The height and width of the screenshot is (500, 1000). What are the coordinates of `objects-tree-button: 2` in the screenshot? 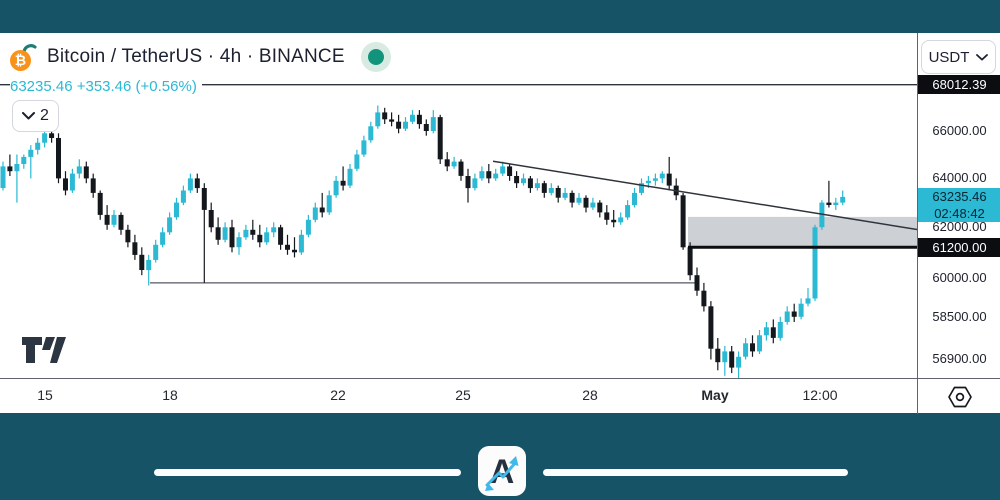 It's located at (35, 116).